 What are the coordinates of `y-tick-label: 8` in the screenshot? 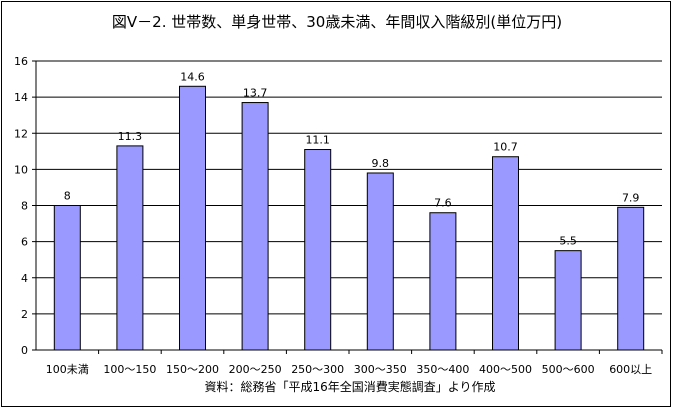 It's located at (24, 206).